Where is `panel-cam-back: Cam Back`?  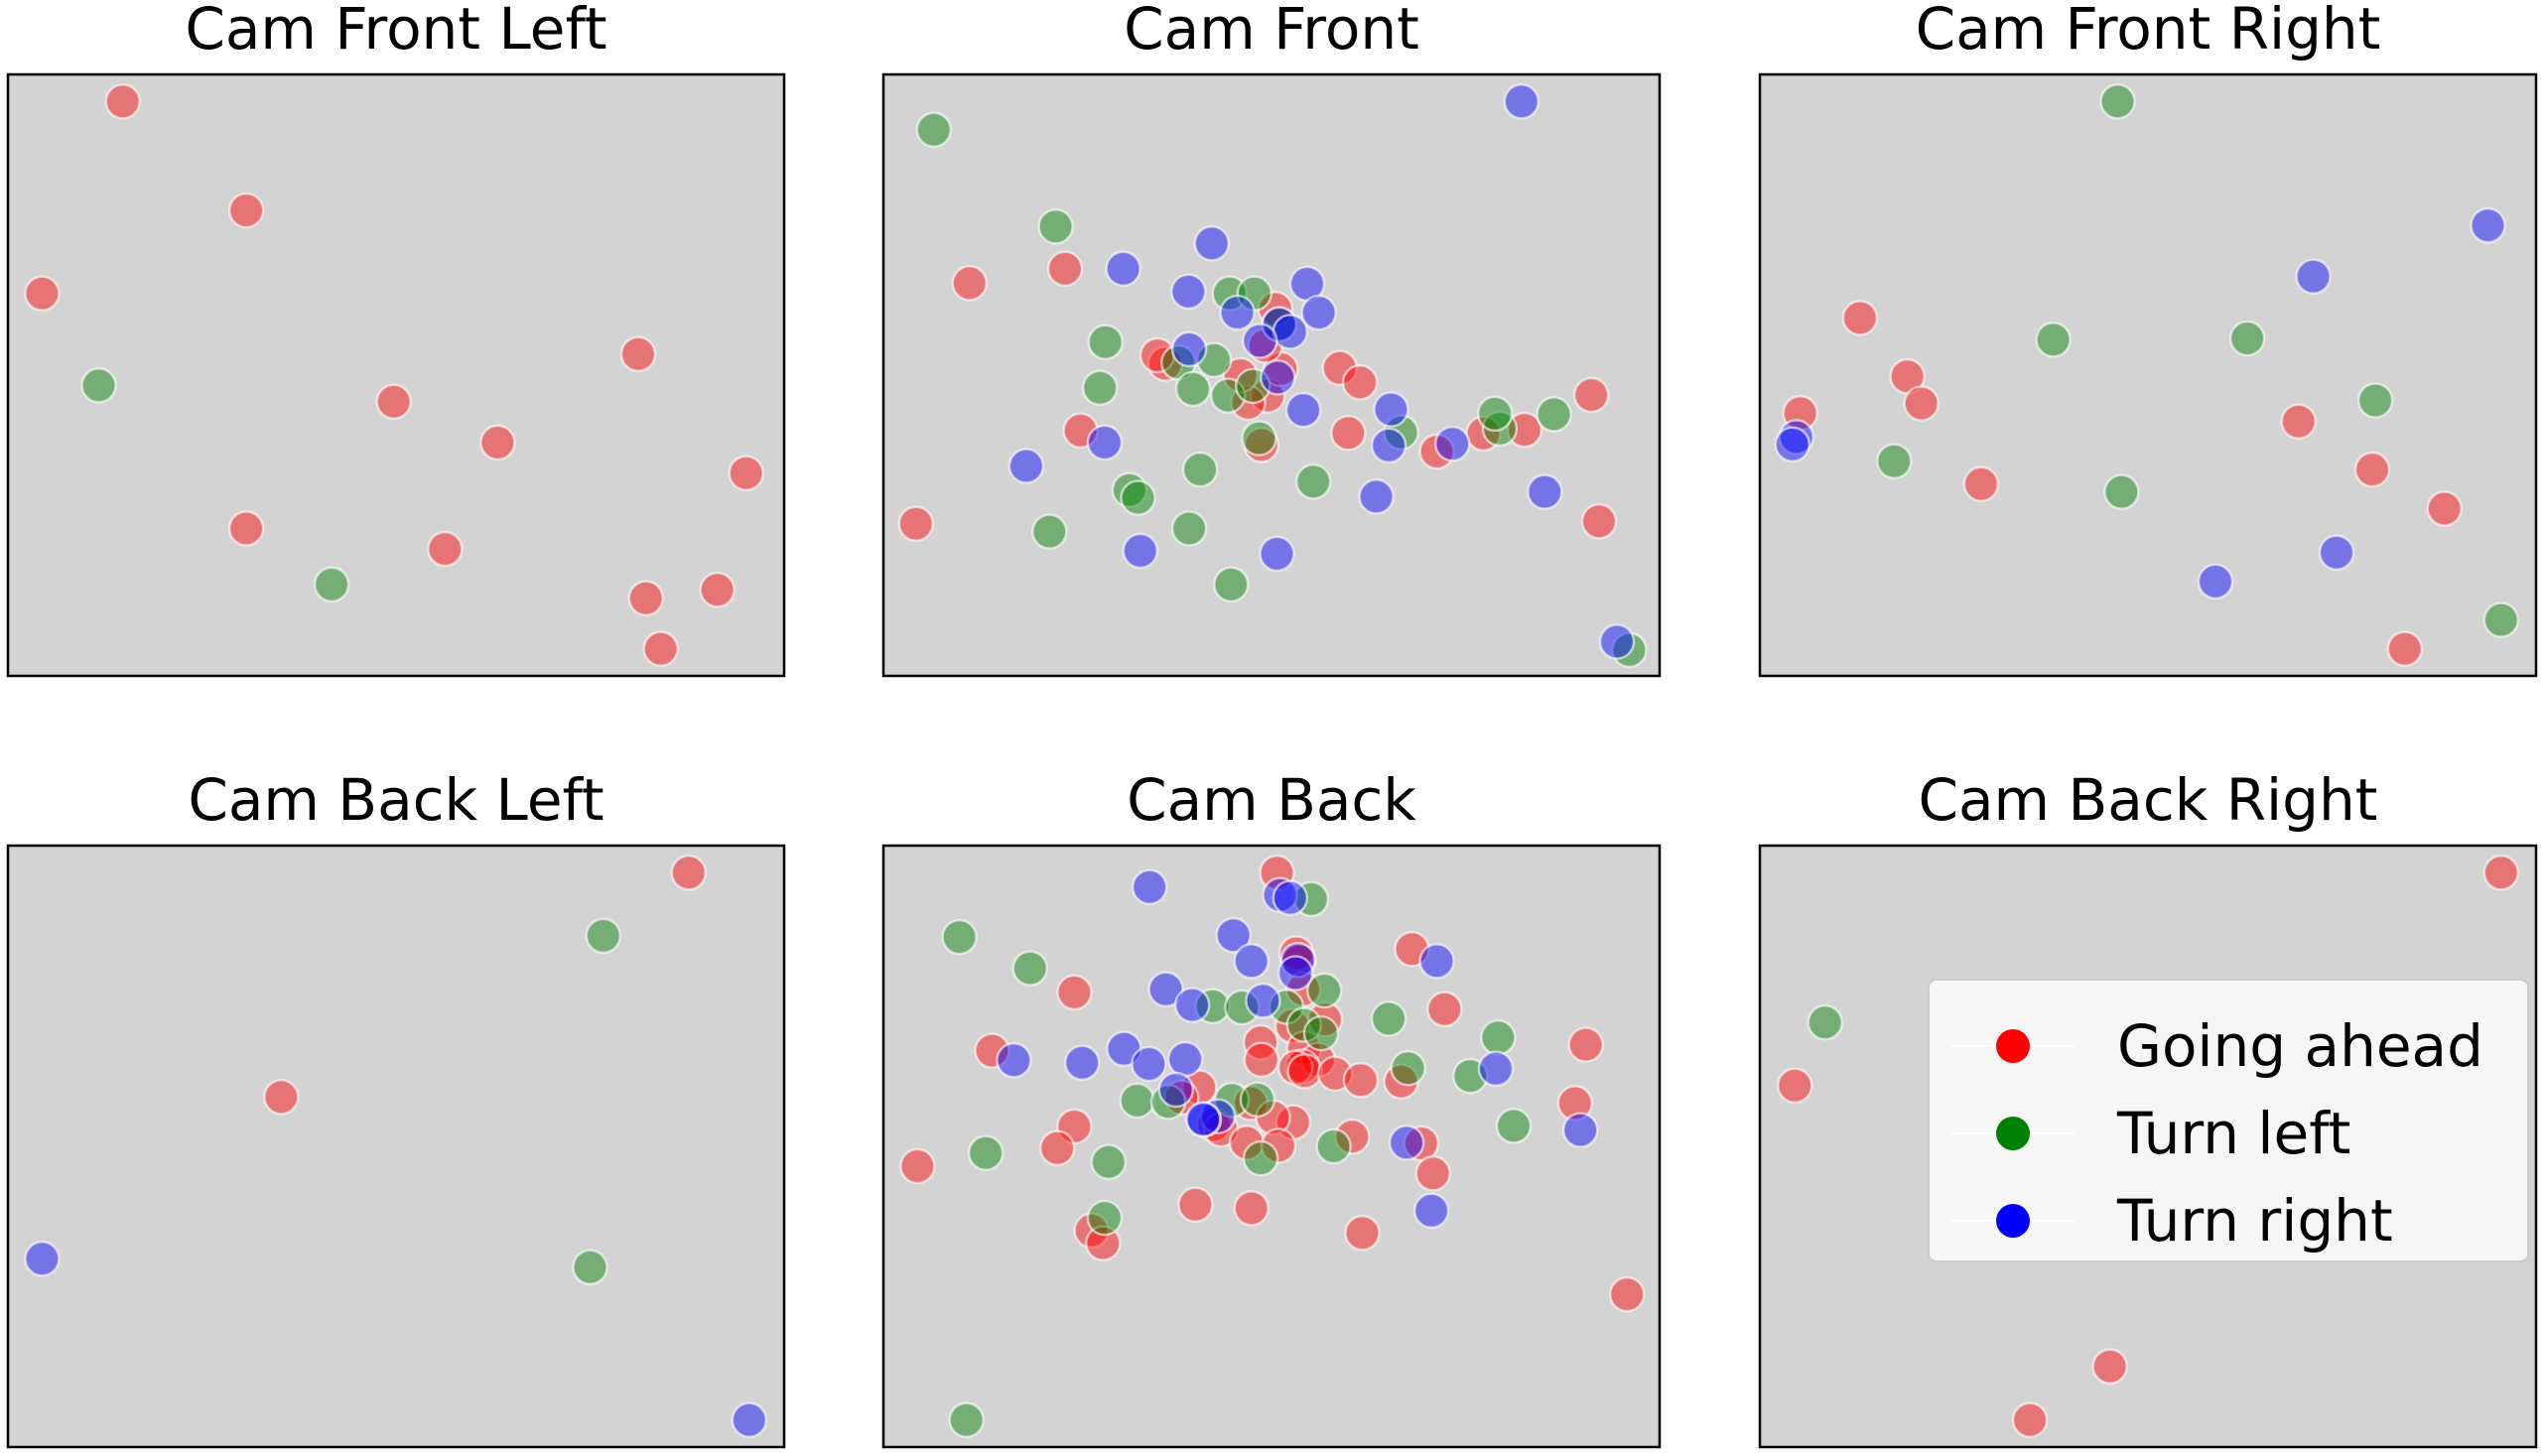
panel-cam-back: Cam Back is located at coordinates (1272, 1107).